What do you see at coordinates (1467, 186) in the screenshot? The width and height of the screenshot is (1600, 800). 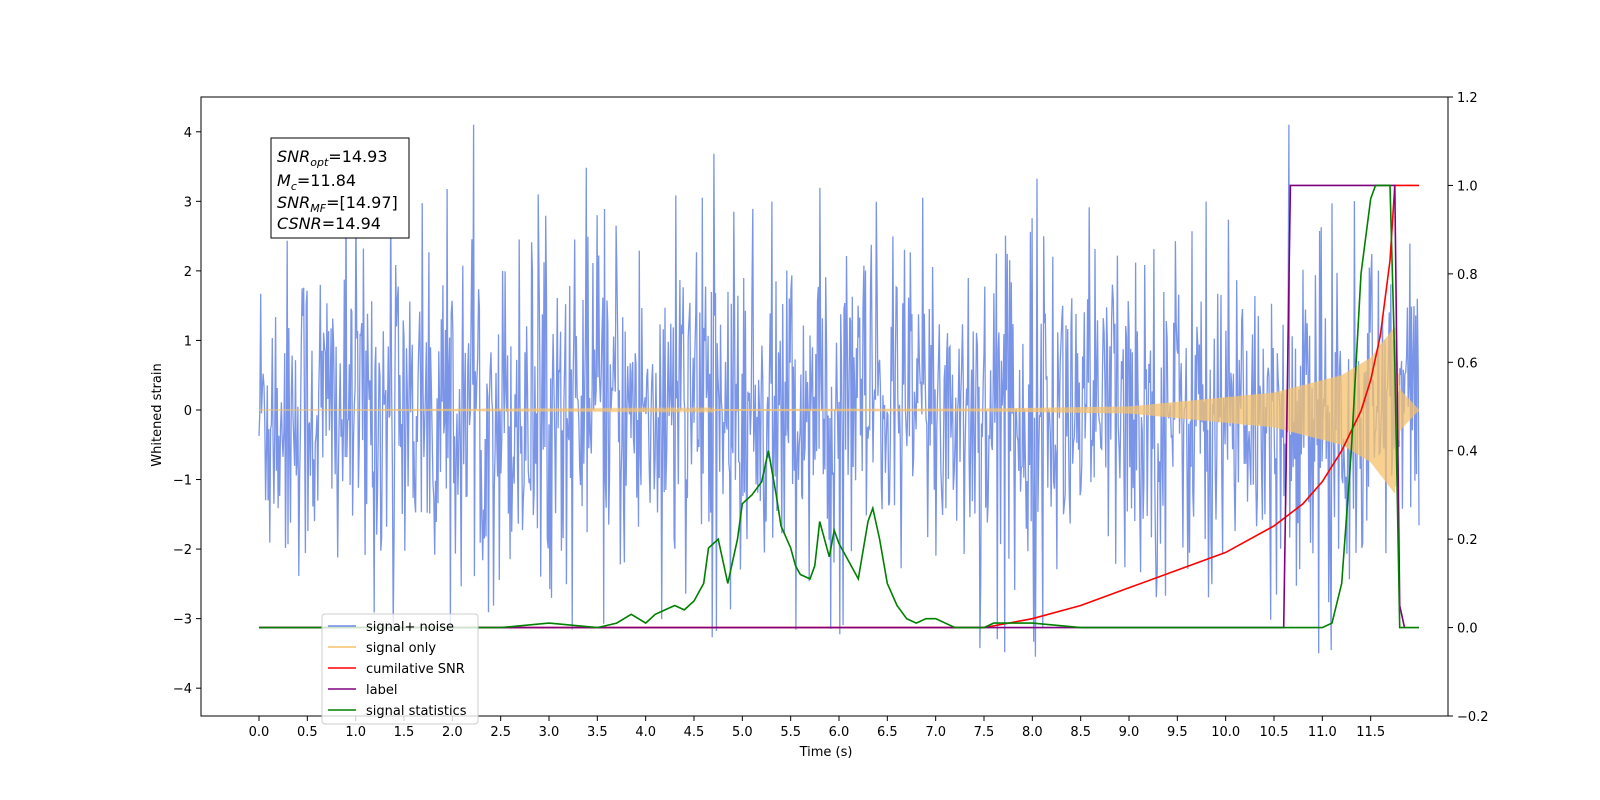 I see `y2-tick-label: 1.0` at bounding box center [1467, 186].